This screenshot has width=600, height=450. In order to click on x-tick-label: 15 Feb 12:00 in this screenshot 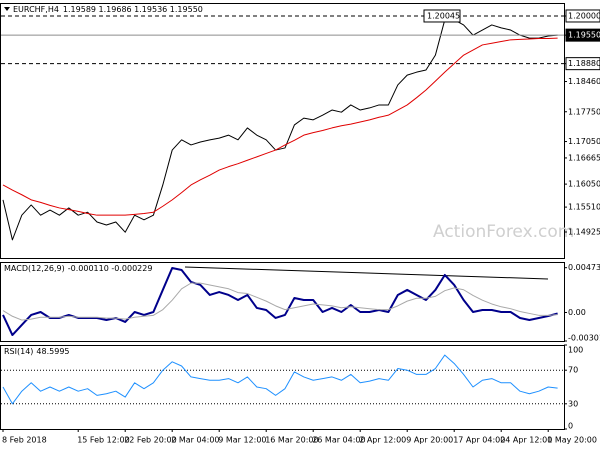, I will do `click(103, 440)`.